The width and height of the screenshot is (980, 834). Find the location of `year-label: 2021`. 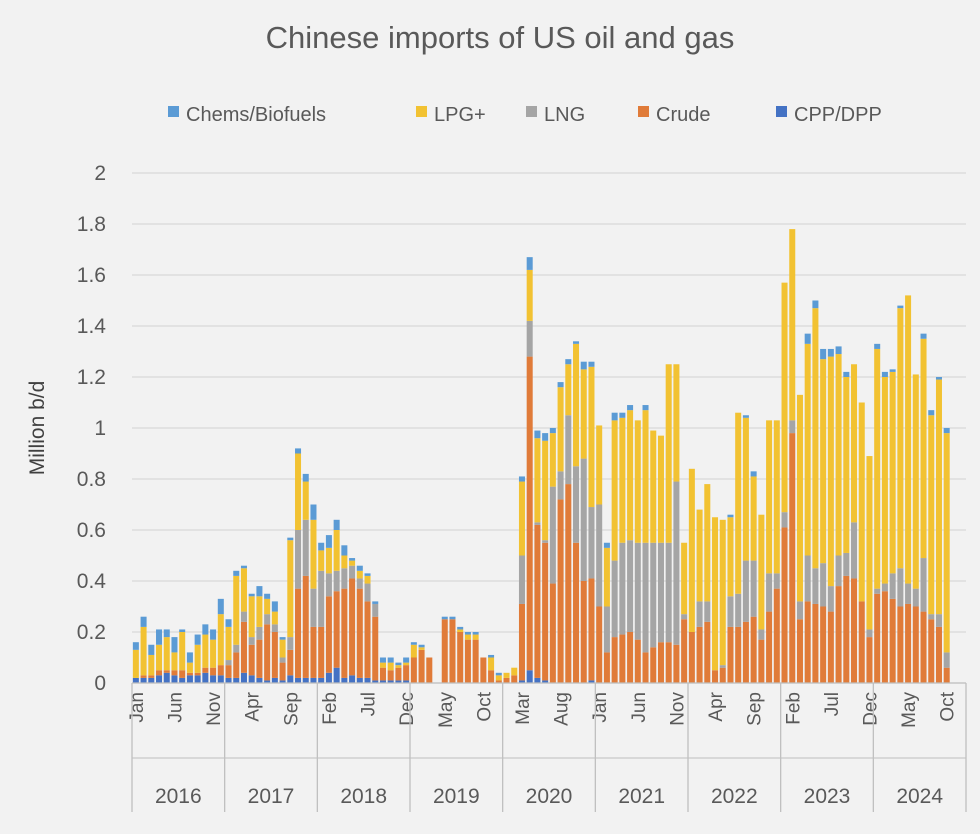

year-label: 2021 is located at coordinates (641, 796).